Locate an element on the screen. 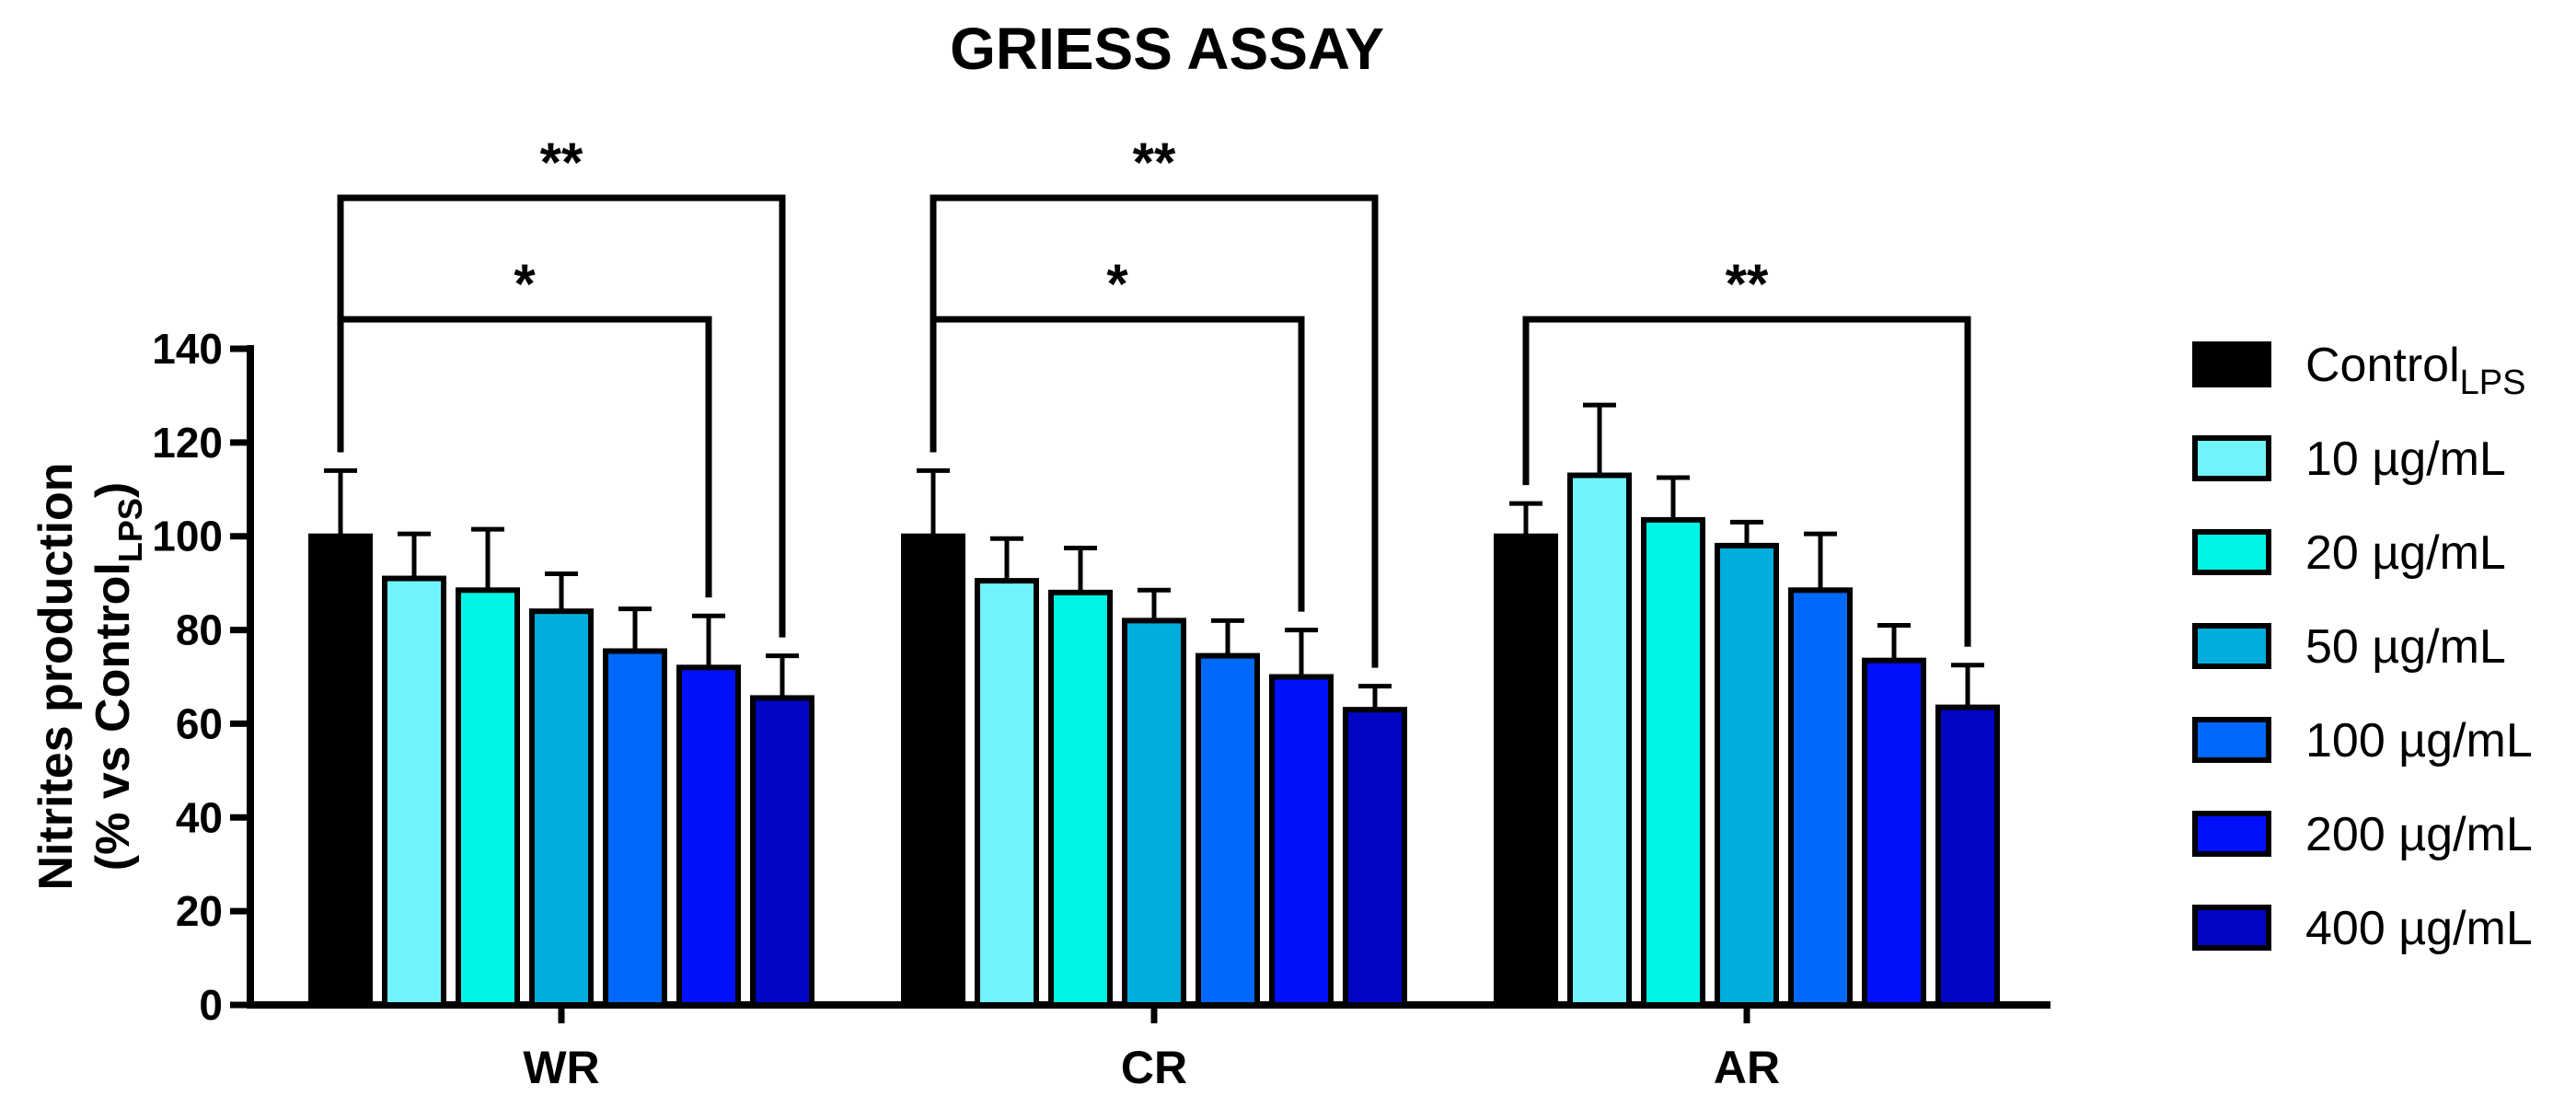 The width and height of the screenshot is (2576, 1108). y-tick-label: 0 is located at coordinates (211, 1005).